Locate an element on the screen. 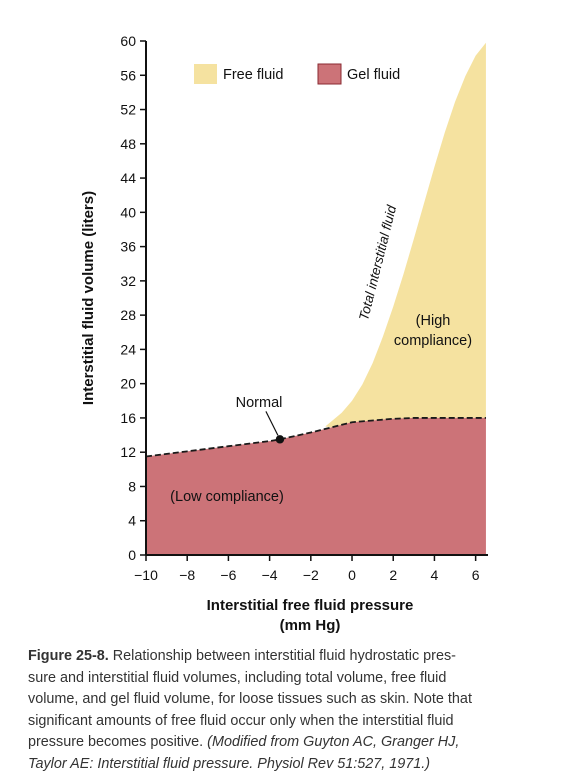 This screenshot has width=562, height=784. y-tick-label: 48 is located at coordinates (128, 144).